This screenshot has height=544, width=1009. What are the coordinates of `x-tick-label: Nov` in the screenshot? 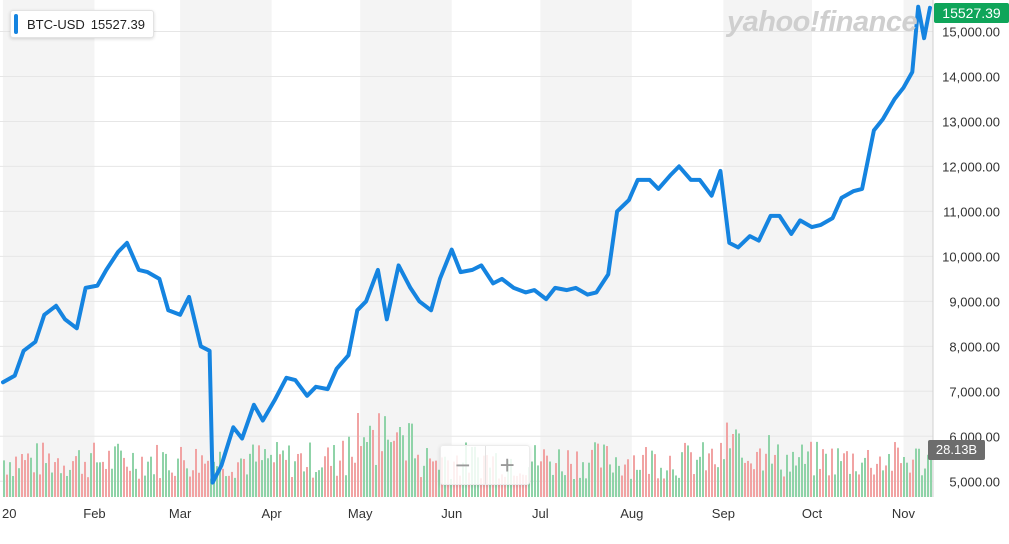 It's located at (904, 513).